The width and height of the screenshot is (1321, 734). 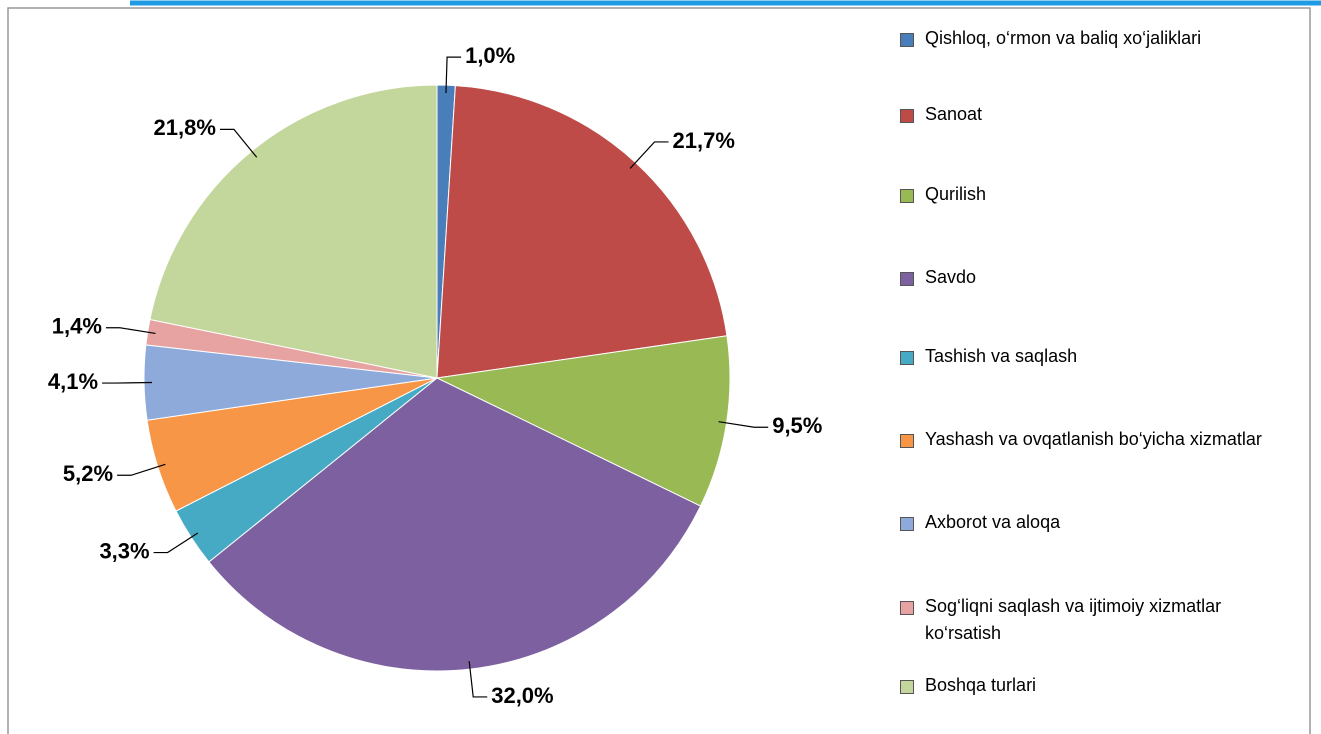 I want to click on data-label: 32,0%, so click(x=522, y=695).